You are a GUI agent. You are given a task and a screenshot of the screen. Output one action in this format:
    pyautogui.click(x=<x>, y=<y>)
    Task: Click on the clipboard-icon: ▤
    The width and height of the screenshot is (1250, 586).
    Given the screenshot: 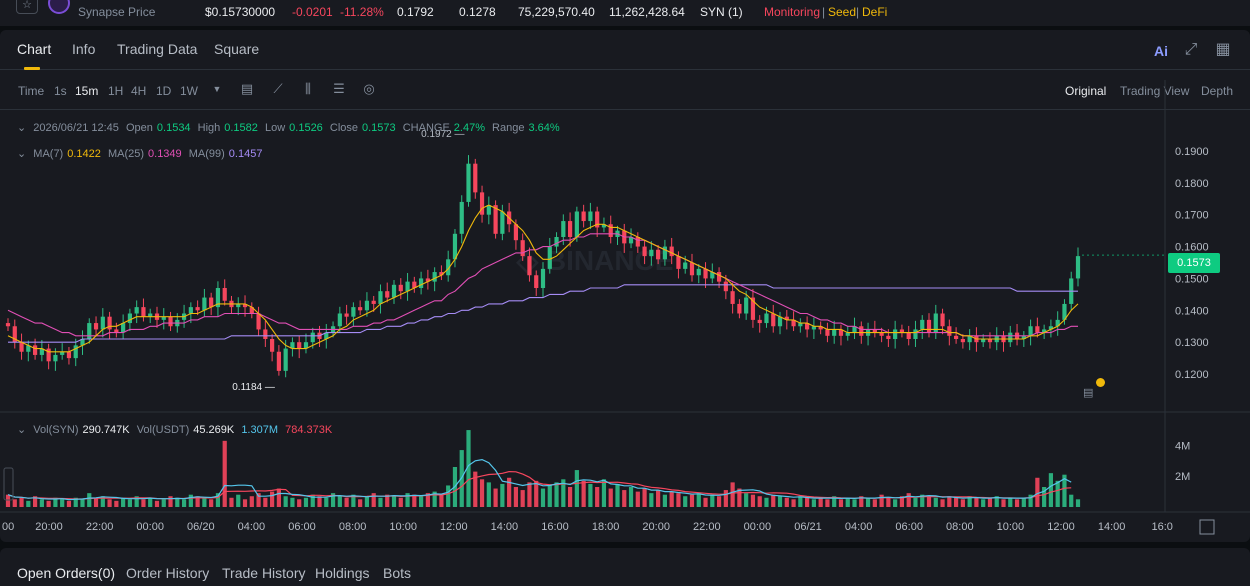 What is the action you would take?
    pyautogui.click(x=1088, y=393)
    